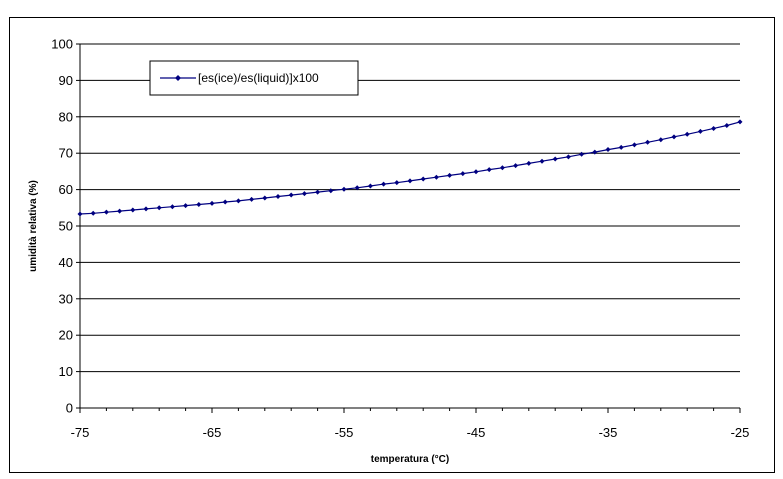 The image size is (783, 479). What do you see at coordinates (66, 335) in the screenshot?
I see `y-tick-label: 20` at bounding box center [66, 335].